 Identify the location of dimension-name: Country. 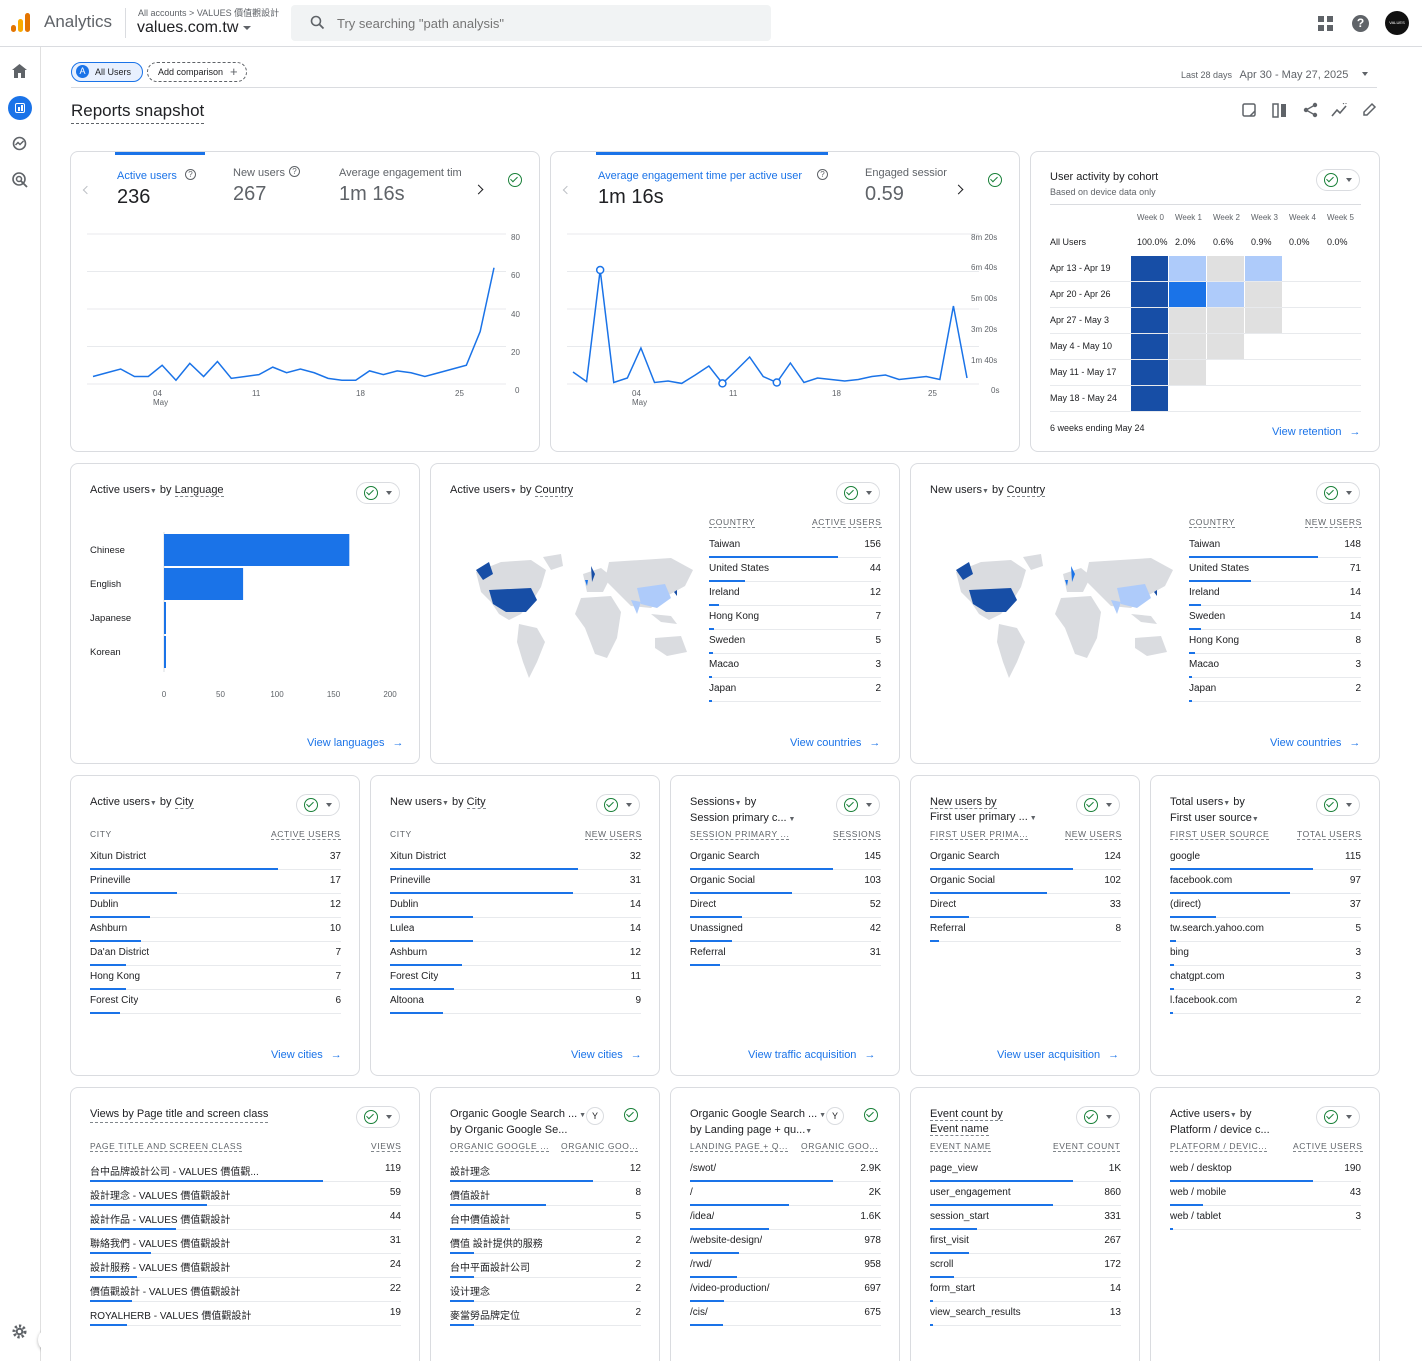
(1026, 490).